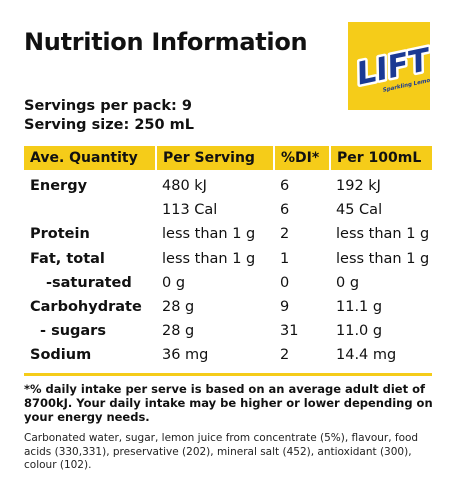  Describe the element at coordinates (228, 331) in the screenshot. I see `table-row: - sugars 28 g 31 11.0 g` at that location.